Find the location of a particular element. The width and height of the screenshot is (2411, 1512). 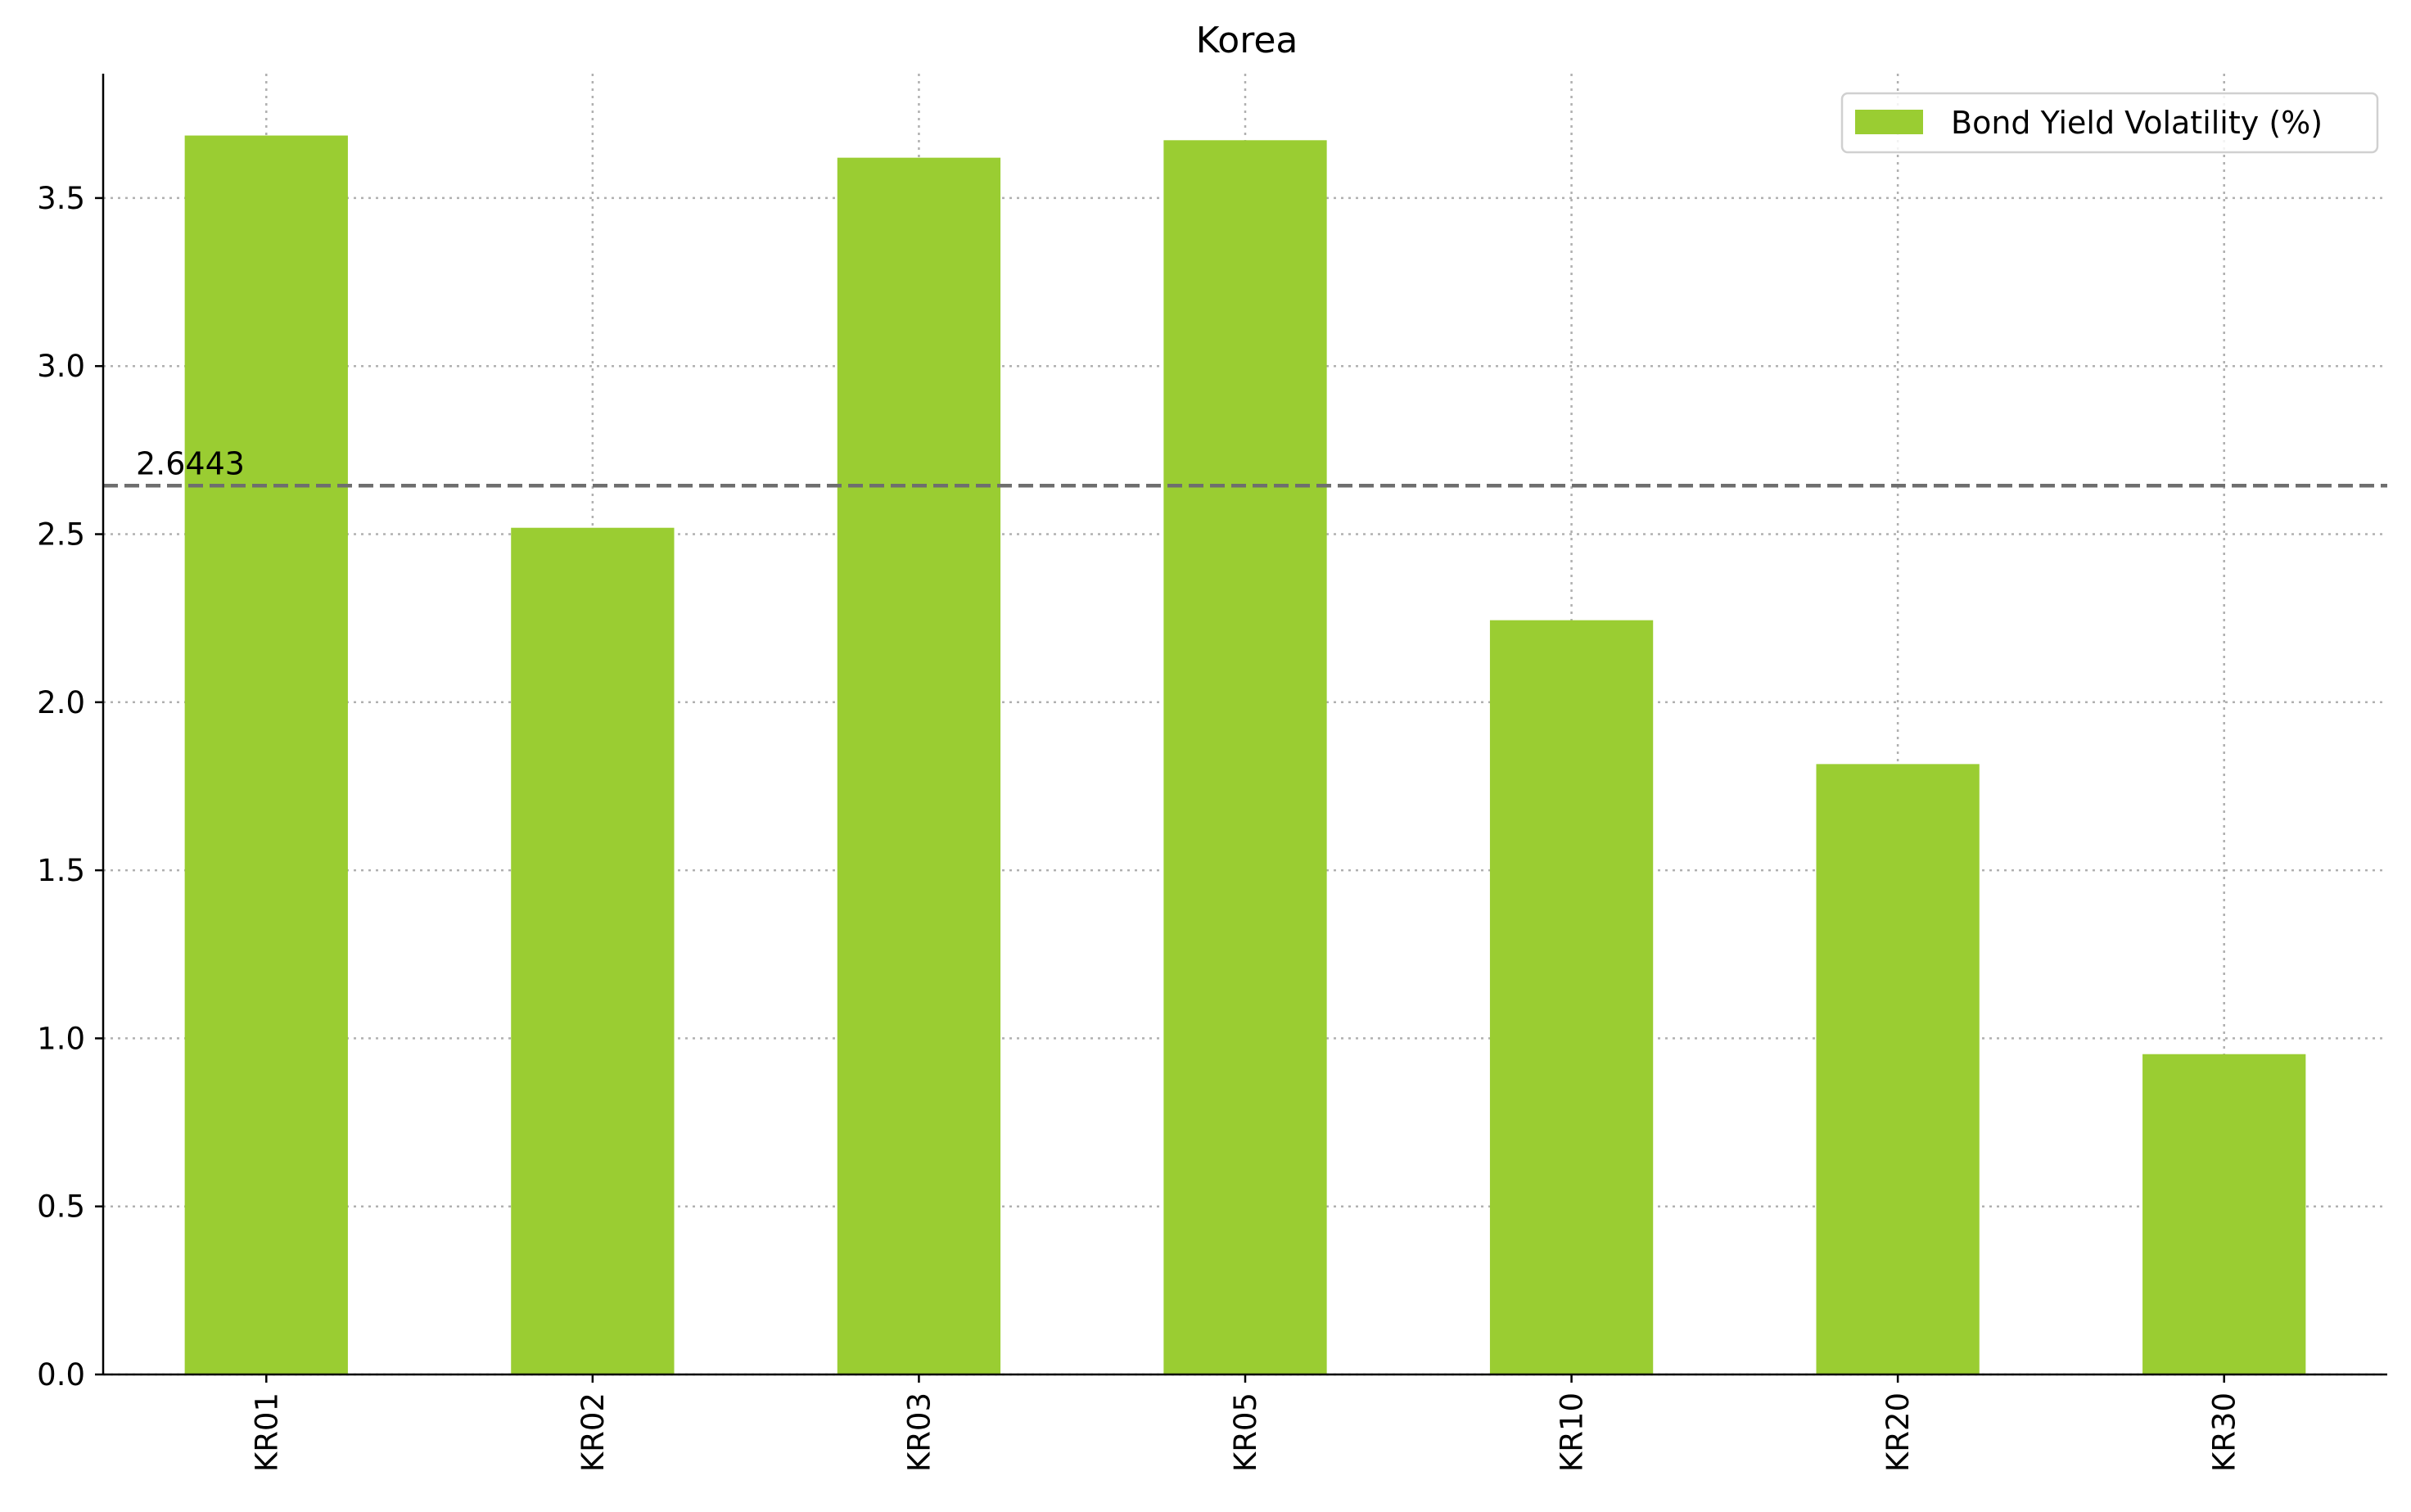

x-tick-label-kr03: KR03 is located at coordinates (919, 1432).